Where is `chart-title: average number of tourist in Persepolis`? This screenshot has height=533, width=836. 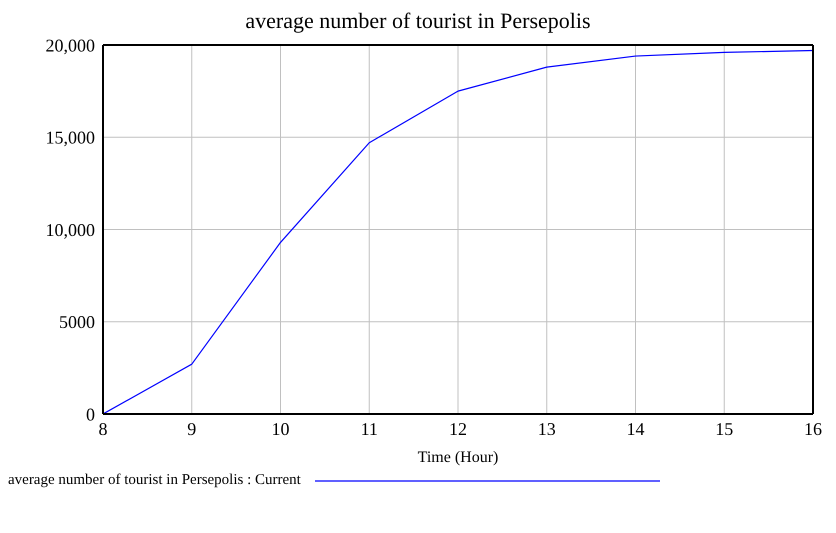 chart-title: average number of tourist in Persepolis is located at coordinates (418, 21).